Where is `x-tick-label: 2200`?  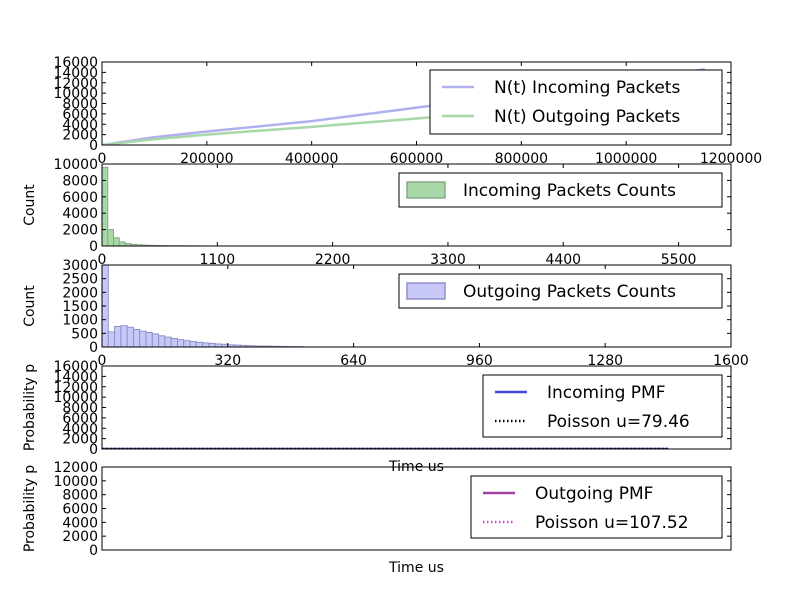 x-tick-label: 2200 is located at coordinates (333, 260).